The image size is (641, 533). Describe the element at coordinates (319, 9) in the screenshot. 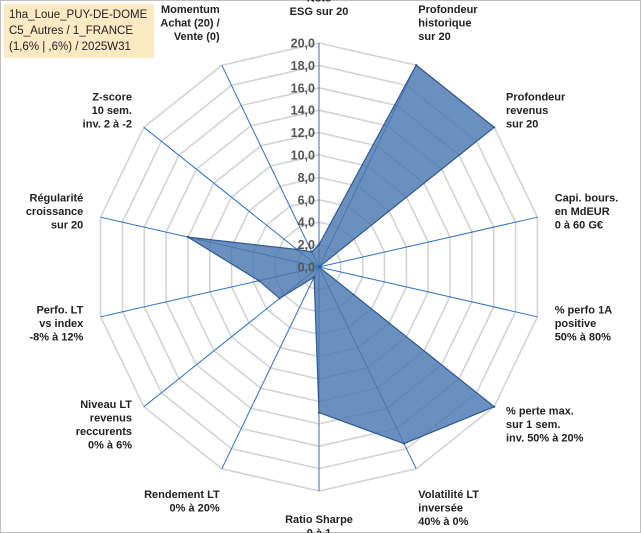

I see `axis-label: NoteESG sur 20` at that location.